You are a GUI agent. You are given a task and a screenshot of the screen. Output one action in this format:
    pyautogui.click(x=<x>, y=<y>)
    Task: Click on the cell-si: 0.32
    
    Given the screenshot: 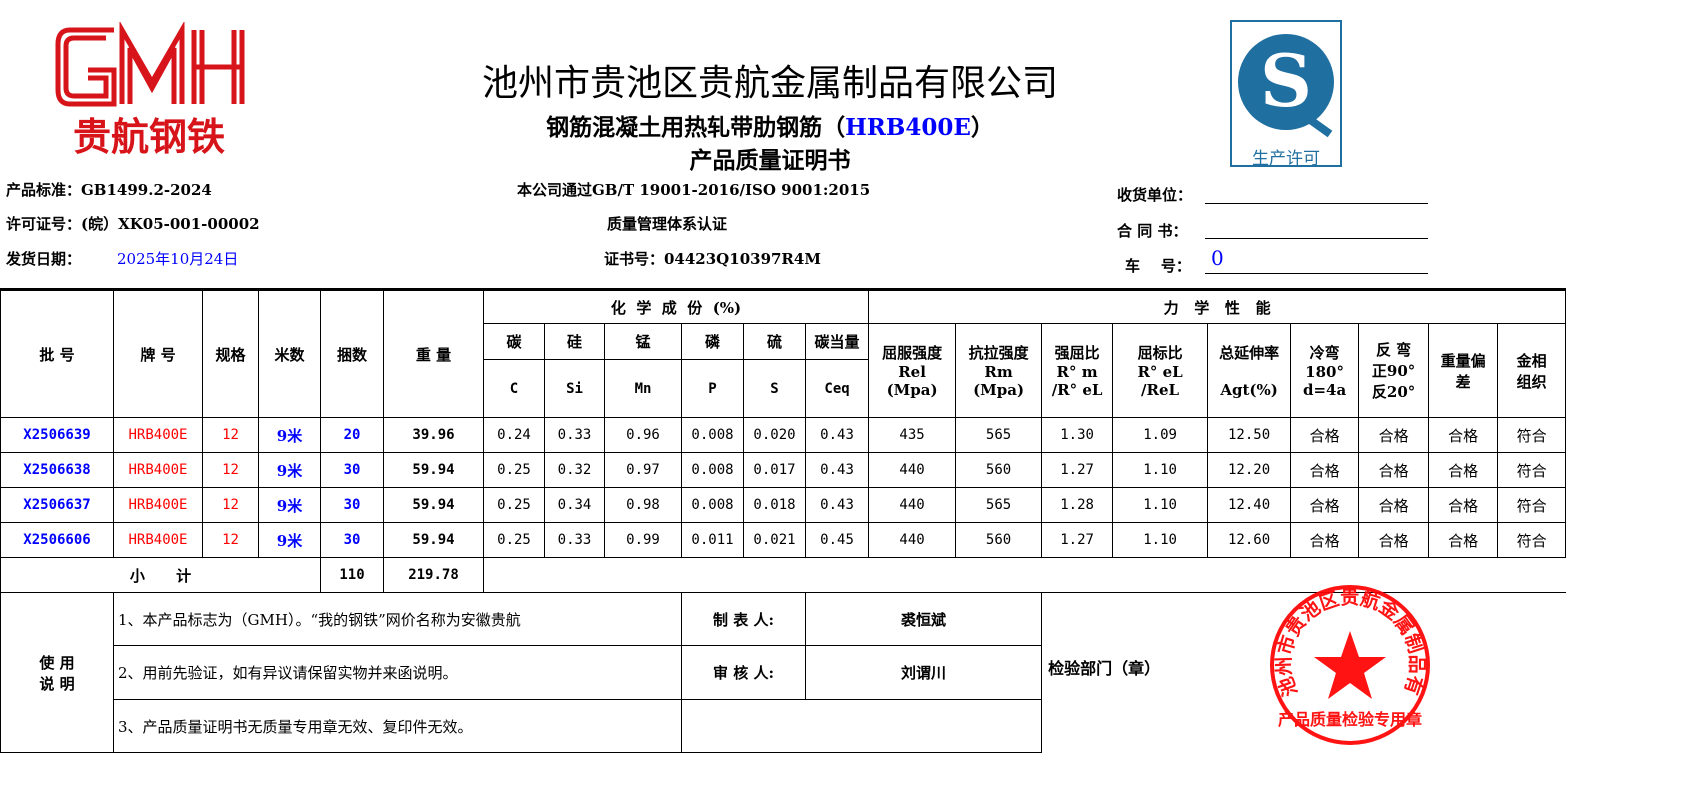 What is the action you would take?
    pyautogui.click(x=574, y=470)
    